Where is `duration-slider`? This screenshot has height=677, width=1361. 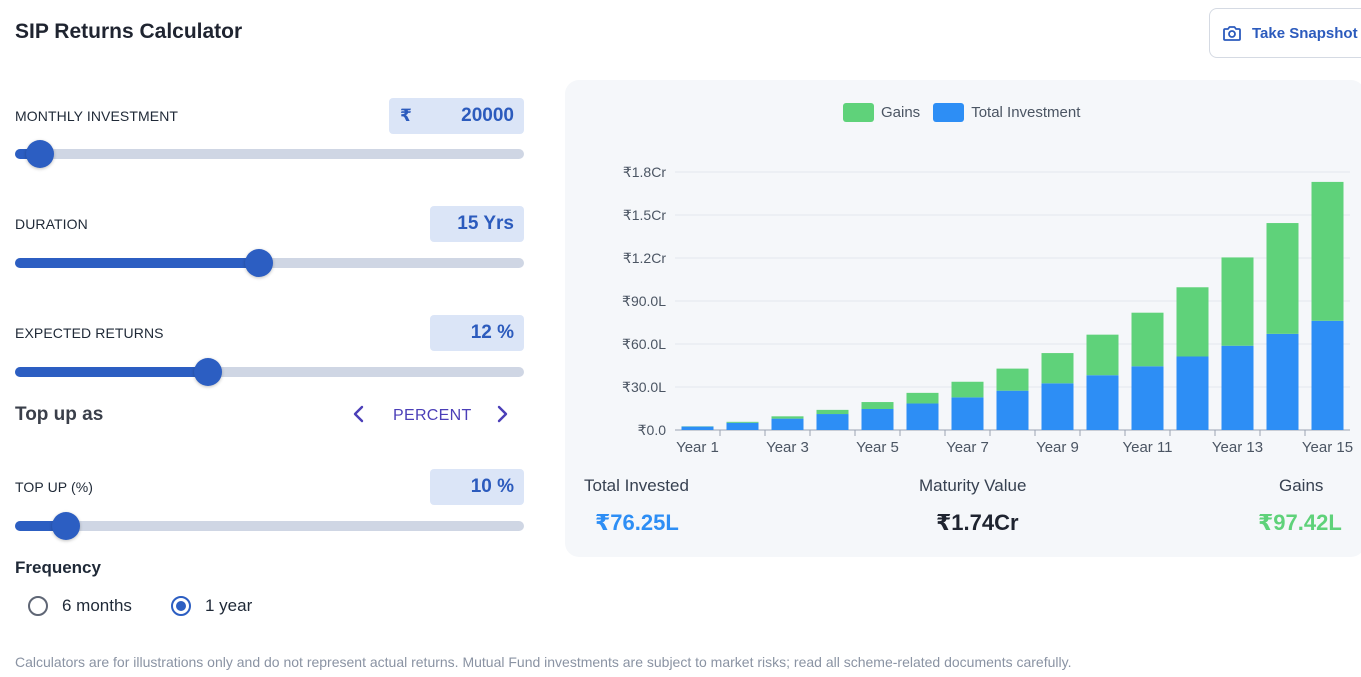
duration-slider is located at coordinates (269, 263).